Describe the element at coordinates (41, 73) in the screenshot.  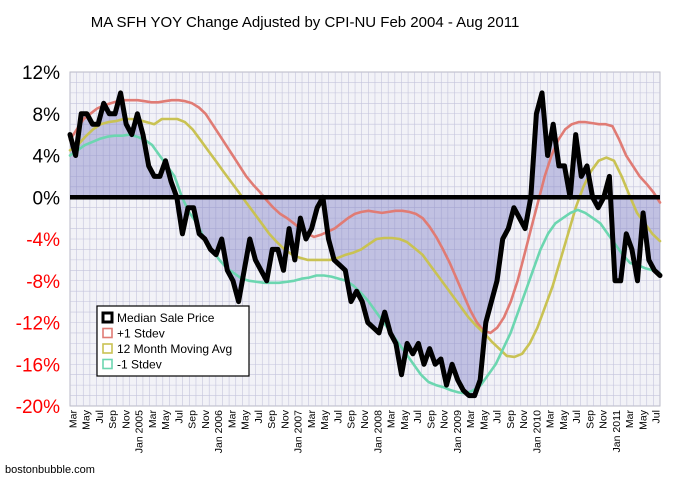
I see `y-tick-label: 12%` at that location.